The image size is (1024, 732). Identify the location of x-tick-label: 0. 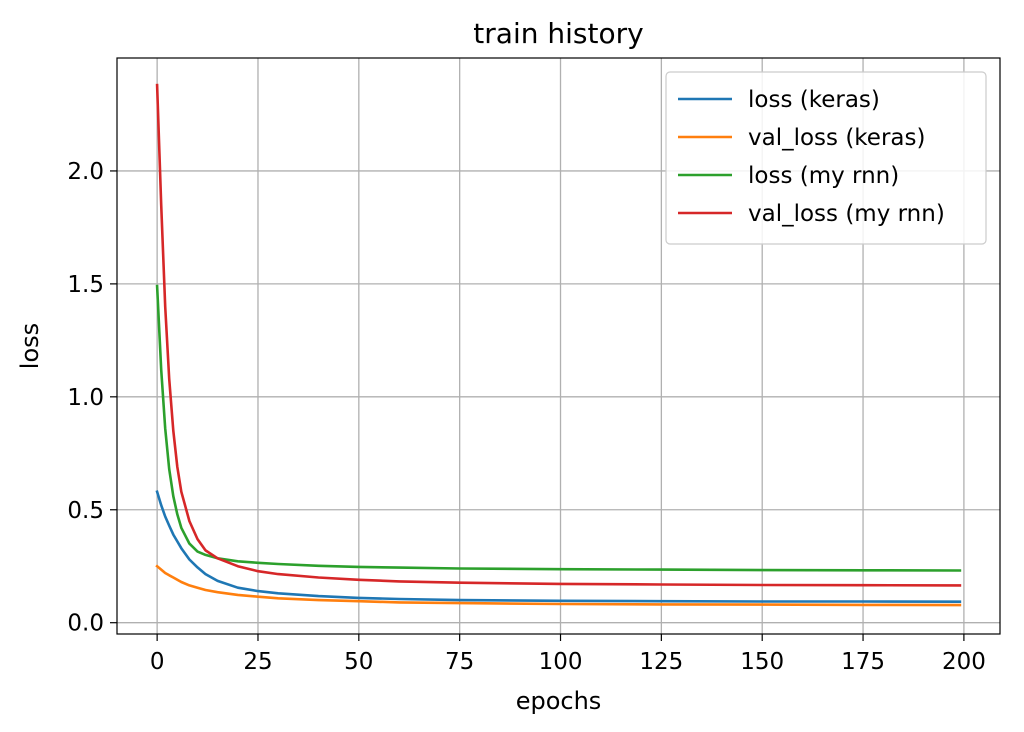
(157, 662).